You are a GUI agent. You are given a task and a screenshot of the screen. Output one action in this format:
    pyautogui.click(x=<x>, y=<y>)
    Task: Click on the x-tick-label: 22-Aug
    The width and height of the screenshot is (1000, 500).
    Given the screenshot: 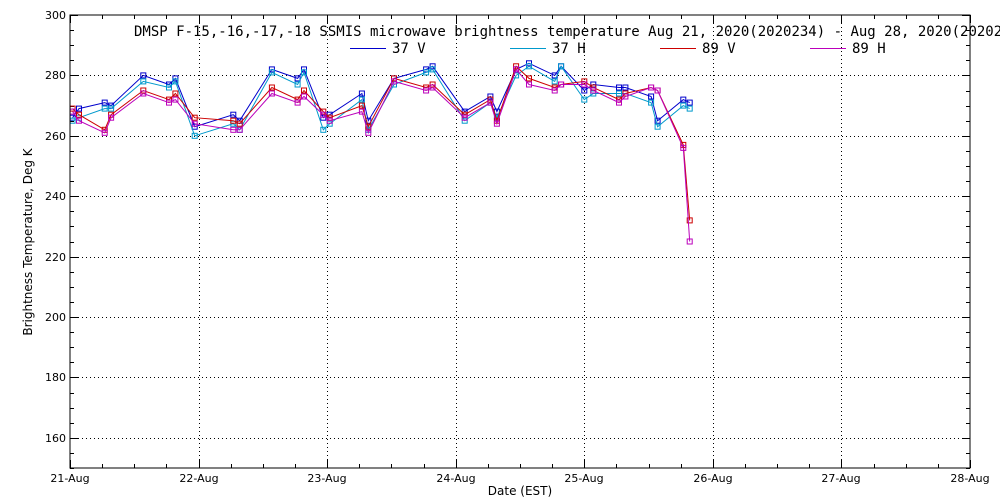 What is the action you would take?
    pyautogui.click(x=198, y=478)
    